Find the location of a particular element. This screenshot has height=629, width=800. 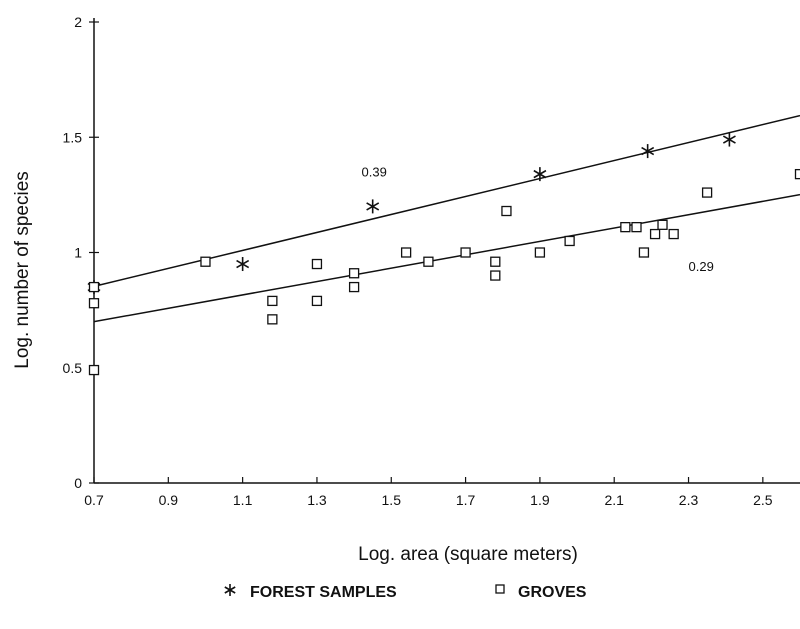

y-axis-title: Log. number of species is located at coordinates (22, 270).